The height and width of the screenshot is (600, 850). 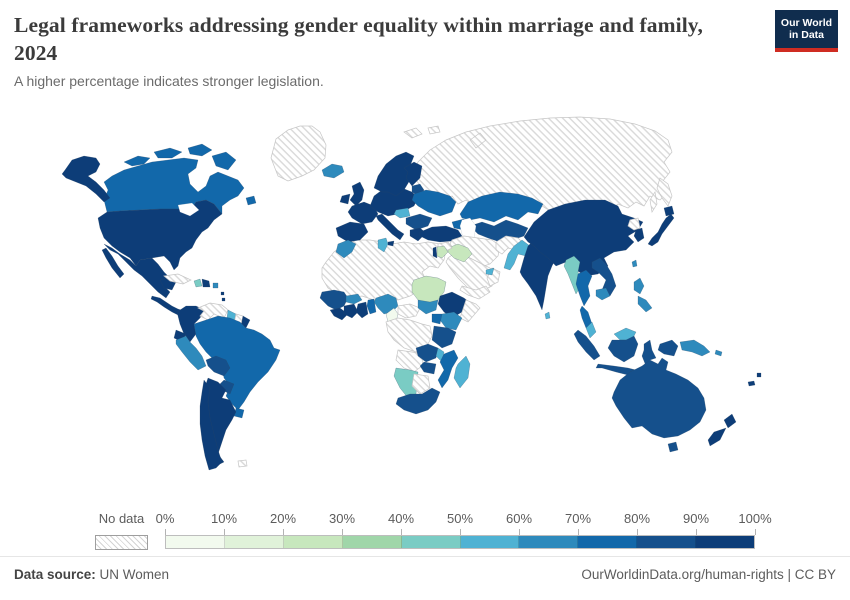 I want to click on region-china, so click(x=583, y=238).